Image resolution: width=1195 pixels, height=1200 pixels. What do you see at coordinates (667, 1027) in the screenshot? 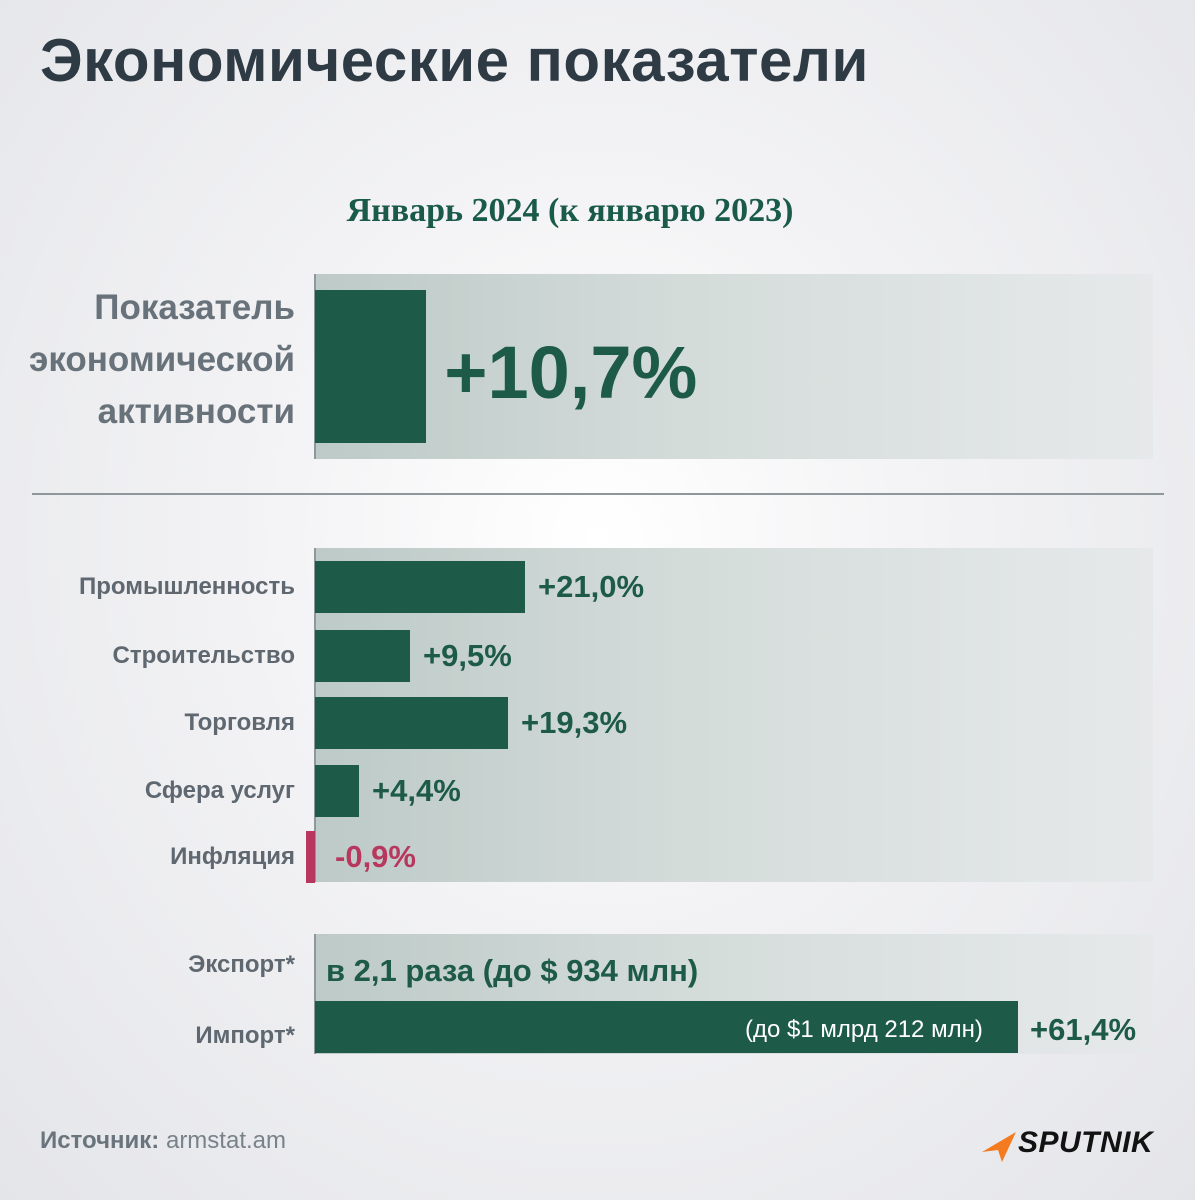
I see `import-bar` at bounding box center [667, 1027].